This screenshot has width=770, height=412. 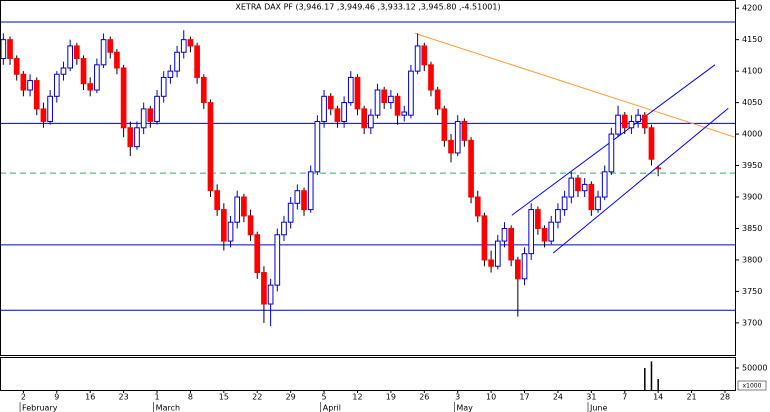 I want to click on month-label: May, so click(x=464, y=408).